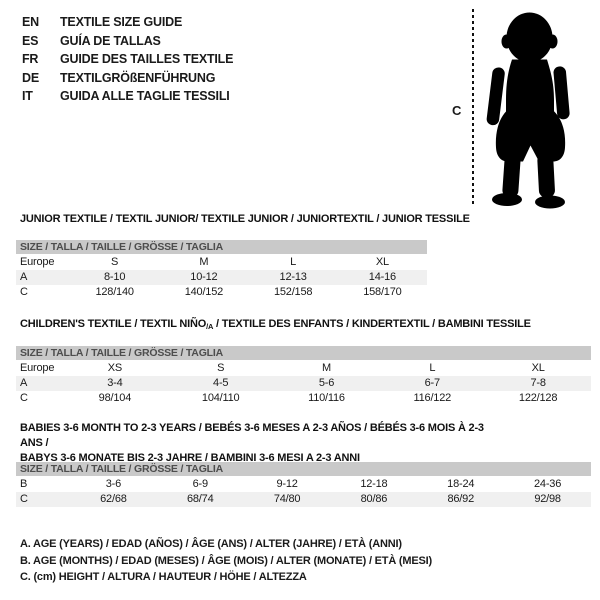 Image resolution: width=600 pixels, height=600 pixels. Describe the element at coordinates (548, 484) in the screenshot. I see `table-cell: 24-36` at that location.